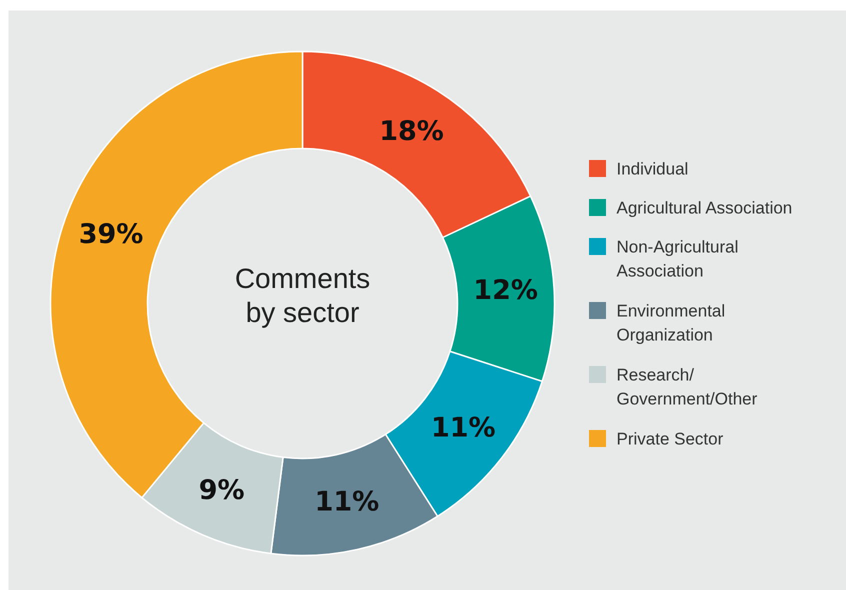 The height and width of the screenshot is (590, 846). Describe the element at coordinates (687, 387) in the screenshot. I see `legend-label: Research/ Government/Other` at that location.